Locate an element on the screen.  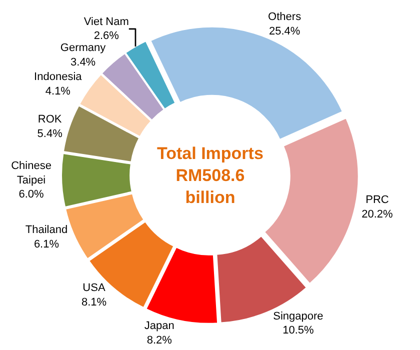
slice-label: Viet Nam is located at coordinates (106, 22).